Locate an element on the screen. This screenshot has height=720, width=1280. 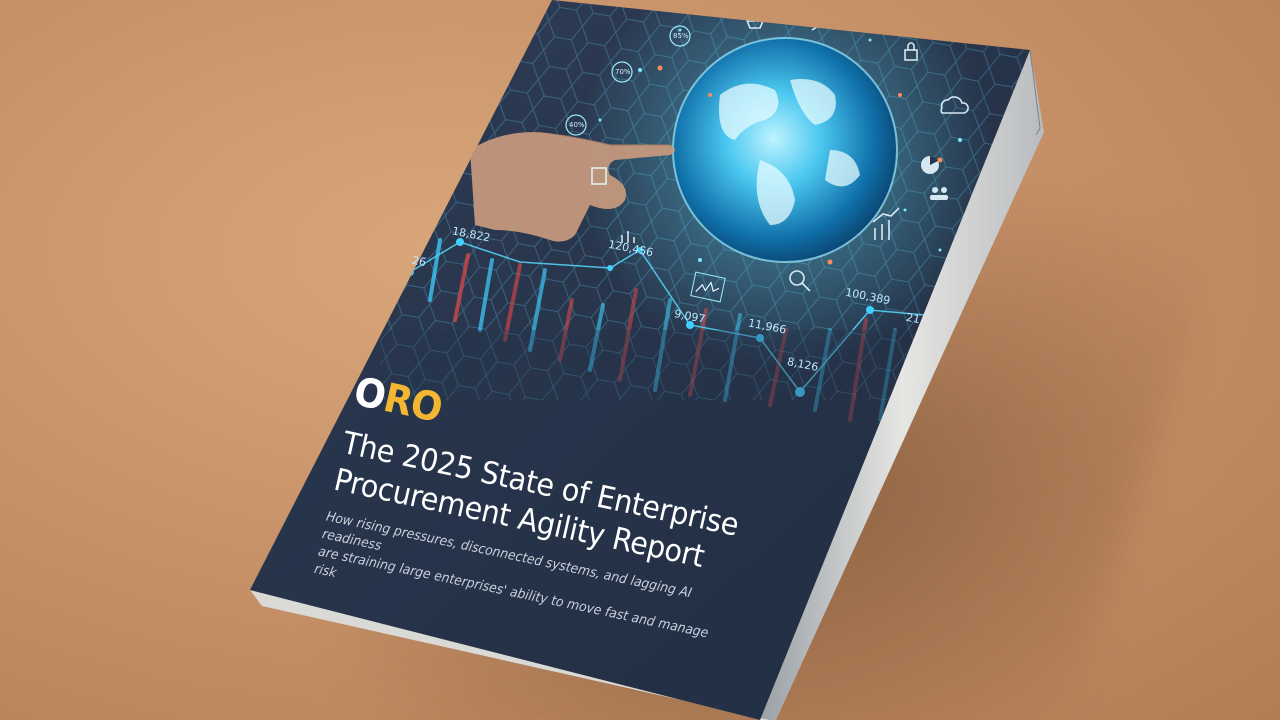
team-icon is located at coordinates (939, 193).